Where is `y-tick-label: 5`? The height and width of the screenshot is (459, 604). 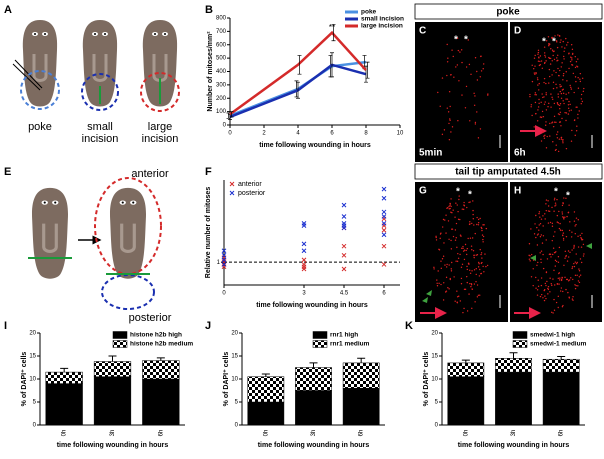 y-tick-label: 5 is located at coordinates (237, 403).